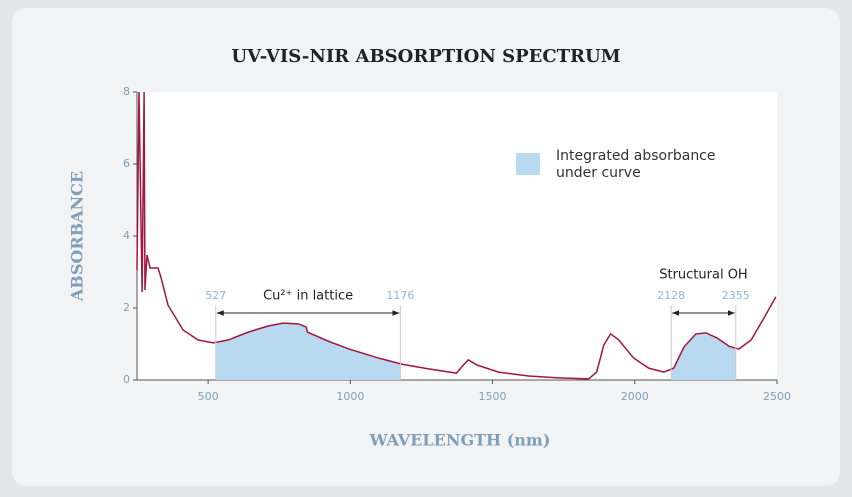 This screenshot has height=497, width=852. I want to click on x-tick-label: 500, so click(208, 396).